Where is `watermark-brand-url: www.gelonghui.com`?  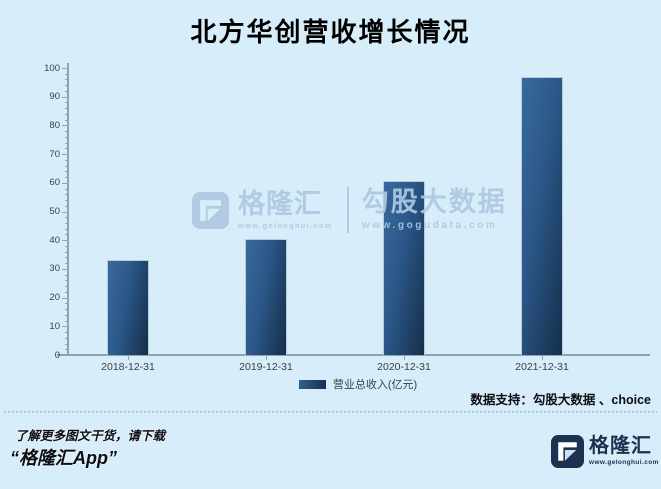
watermark-brand-url: www.gelonghui.com is located at coordinates (285, 225).